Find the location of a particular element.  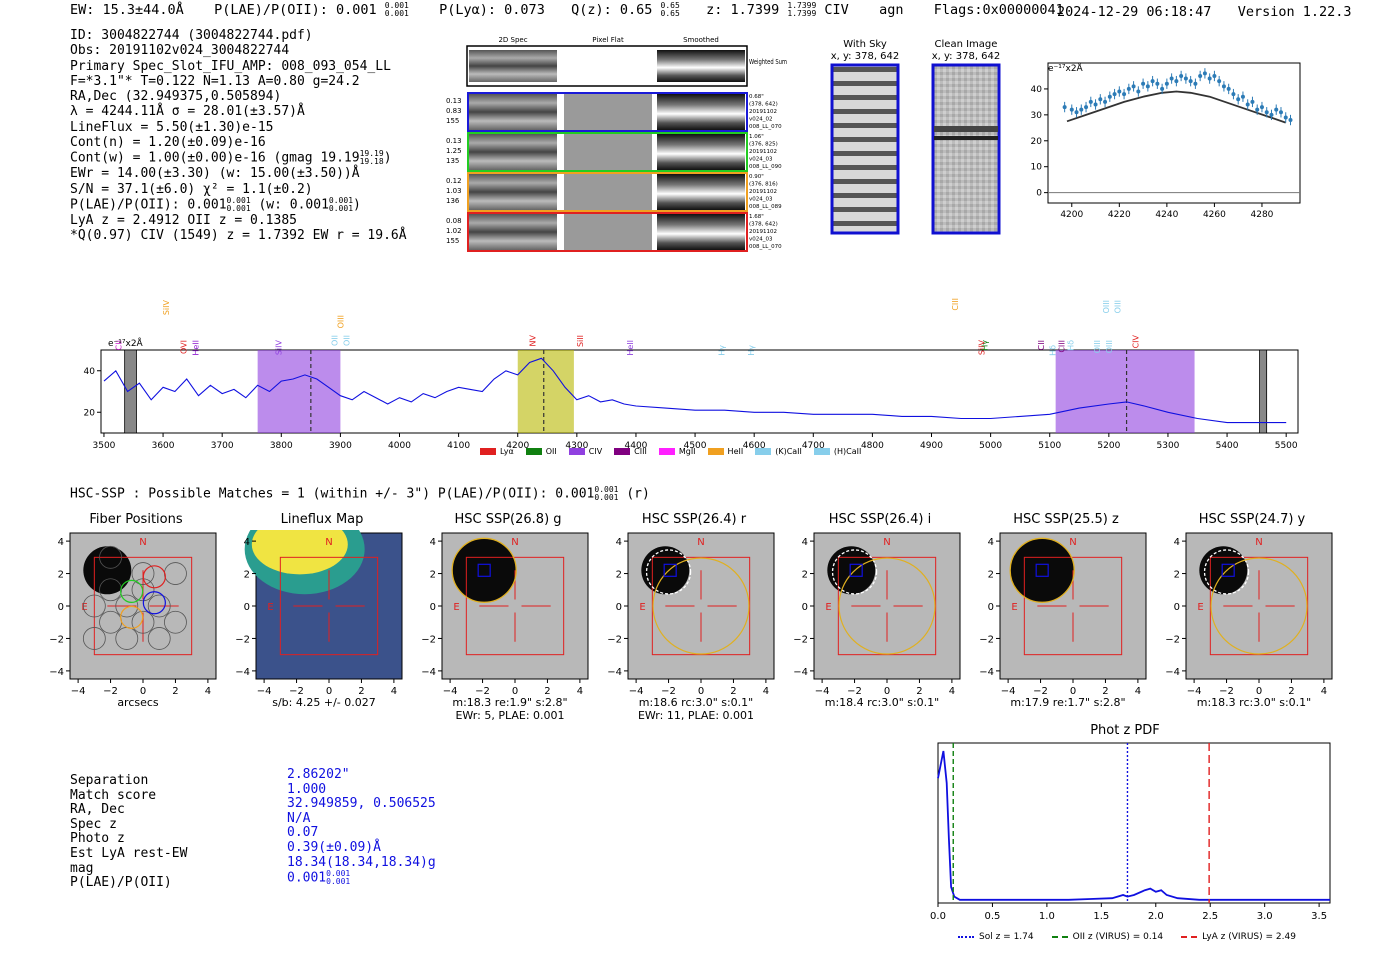

match-label-photoz: Photo z is located at coordinates (97, 839).